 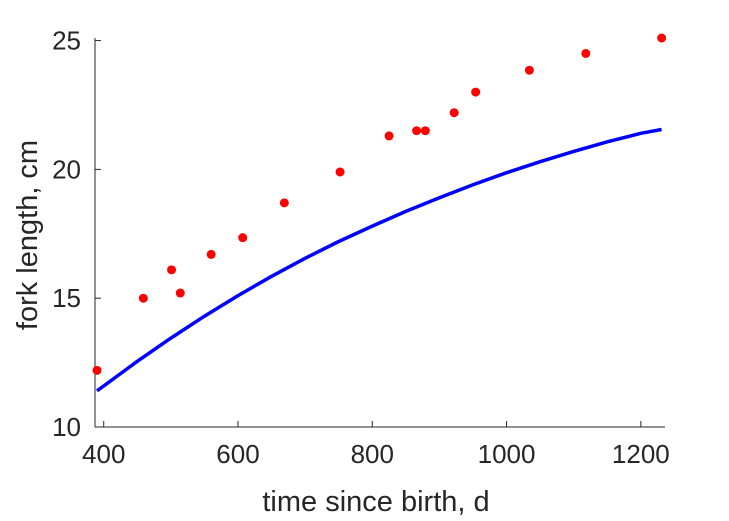 I want to click on x-tick-label: 600, so click(x=237, y=454).